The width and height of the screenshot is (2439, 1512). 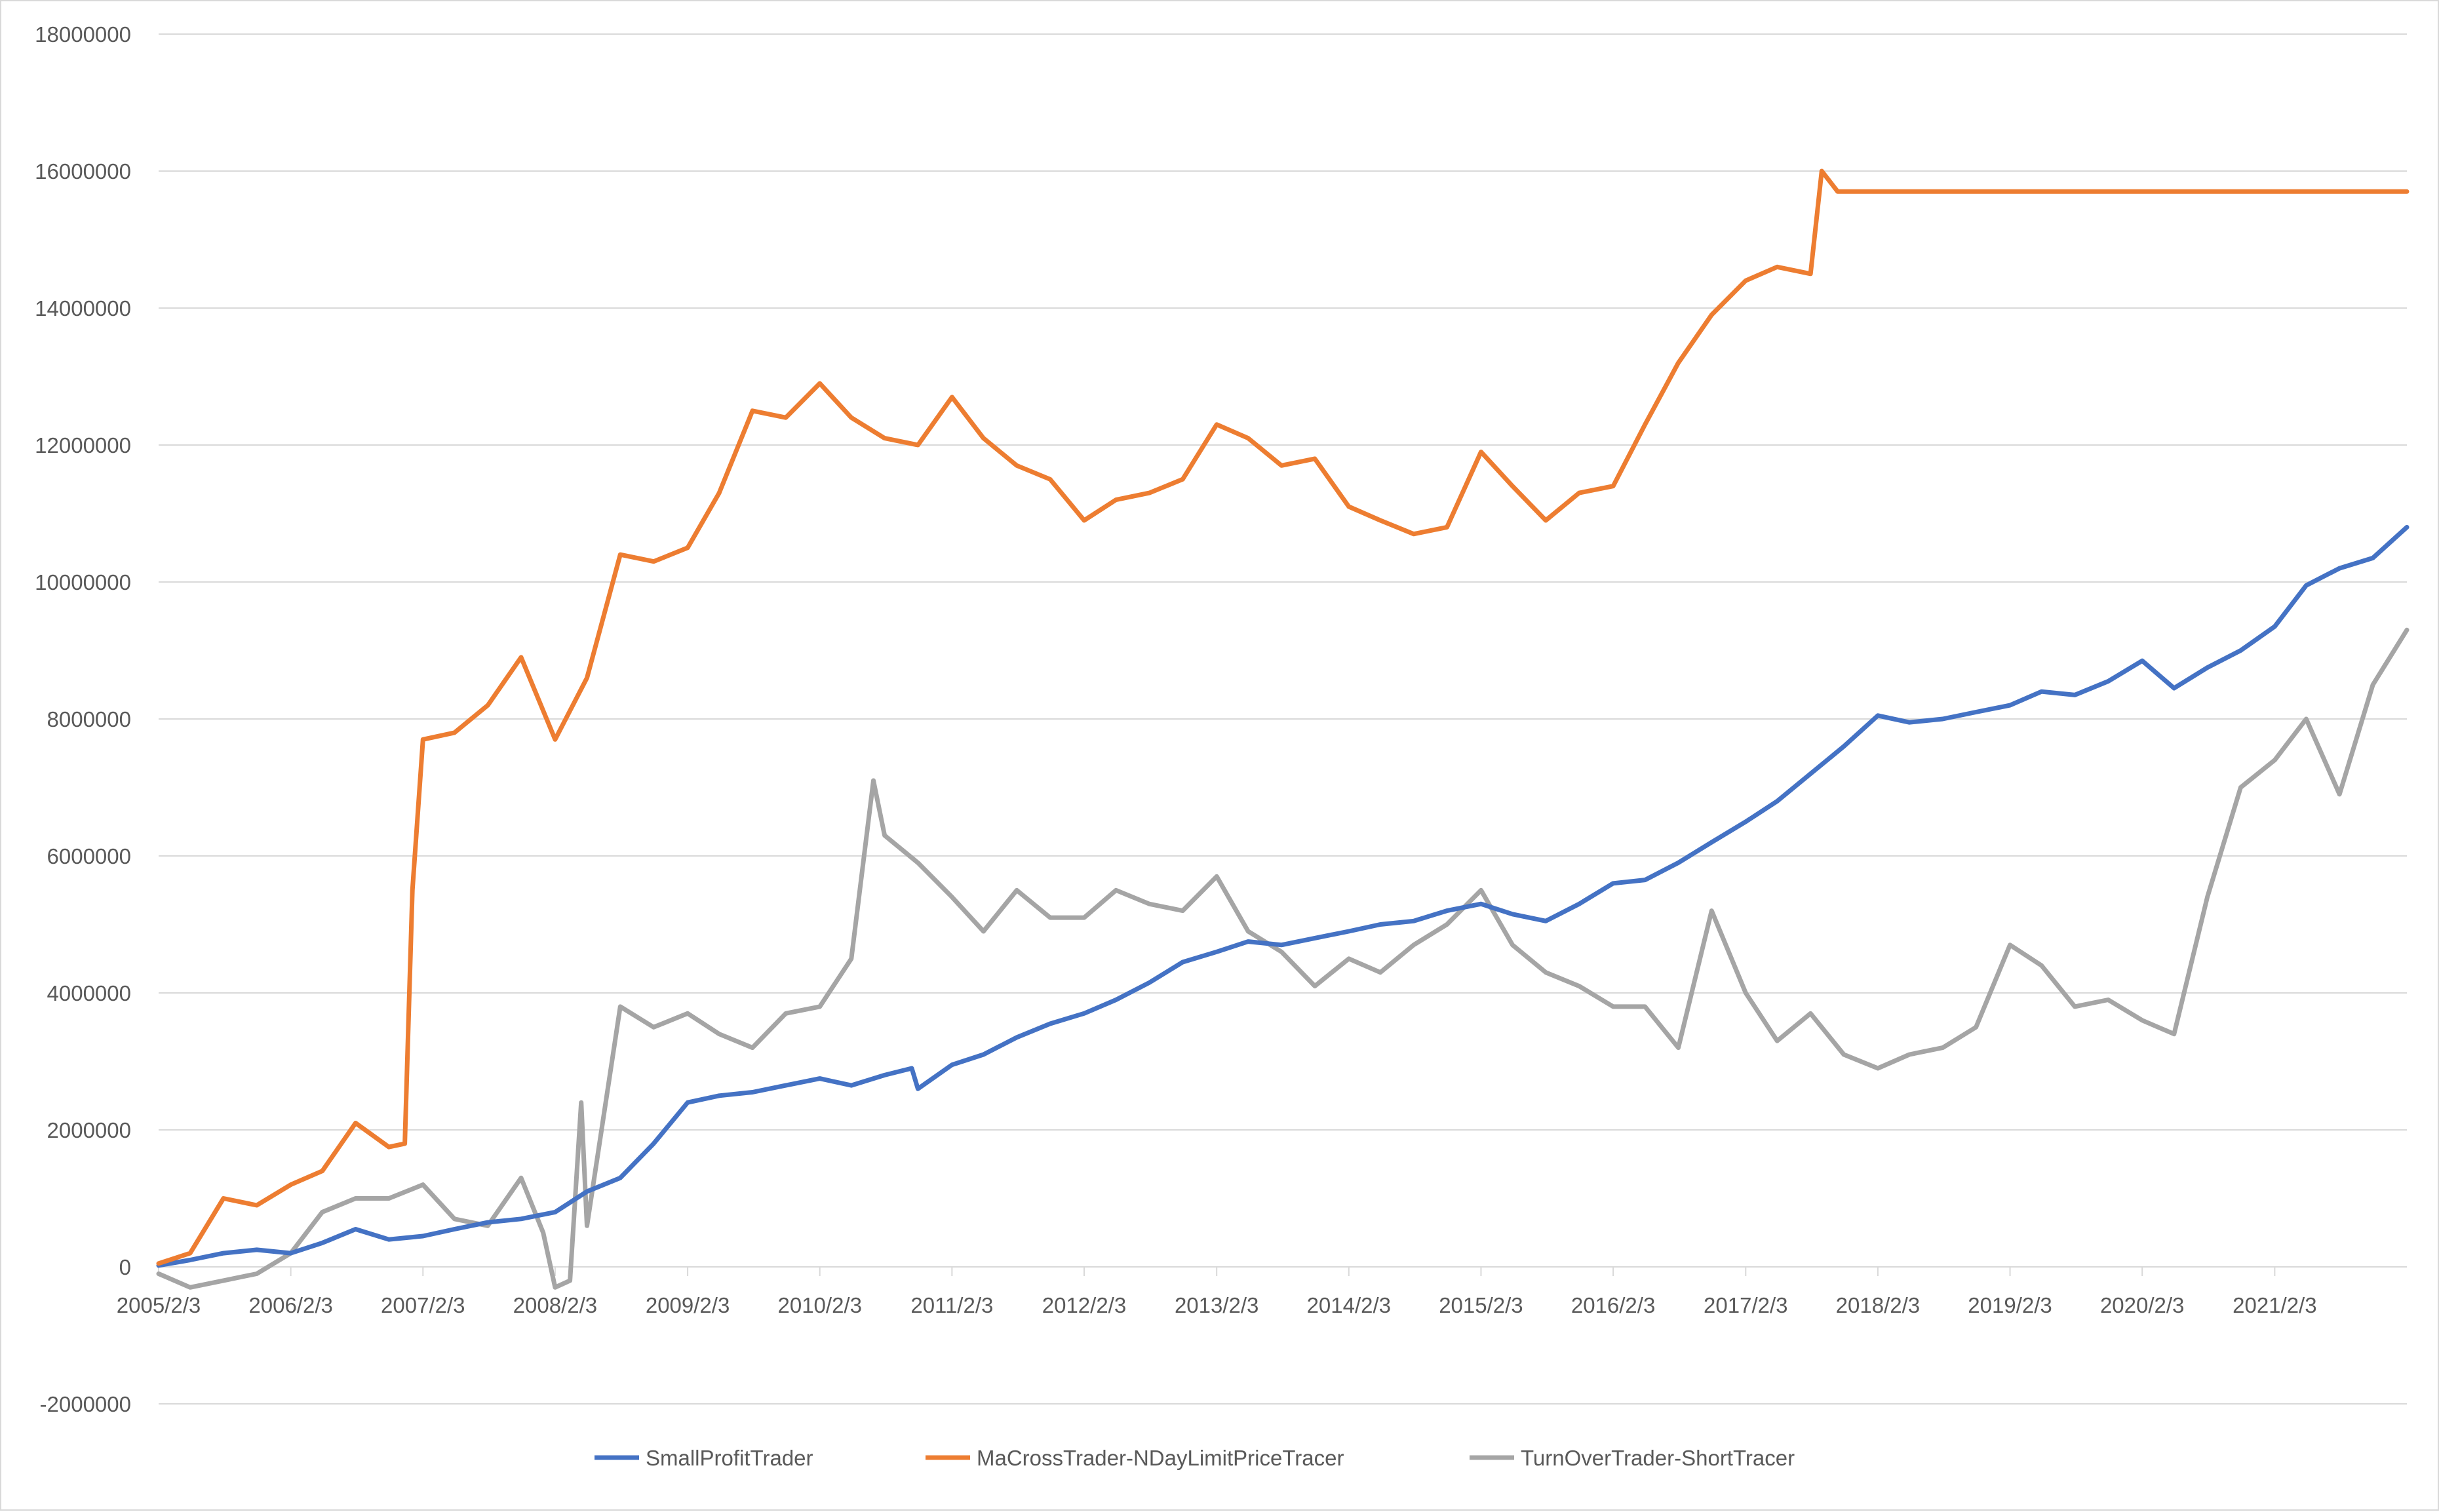 I want to click on x-tick-label: 2007/2/3, so click(x=423, y=1305).